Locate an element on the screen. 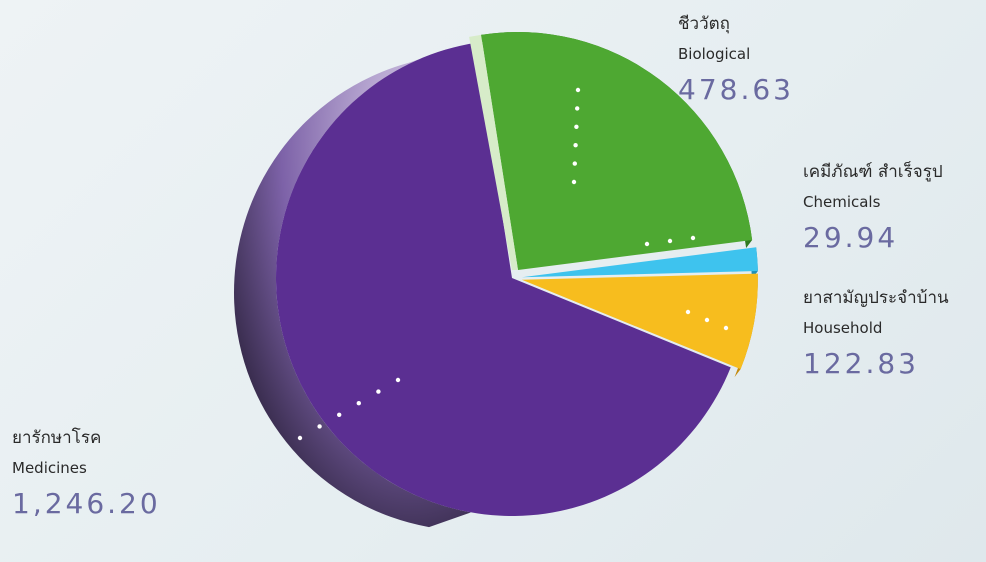 The width and height of the screenshot is (986, 562). household-value: 122.83 is located at coordinates (861, 363).